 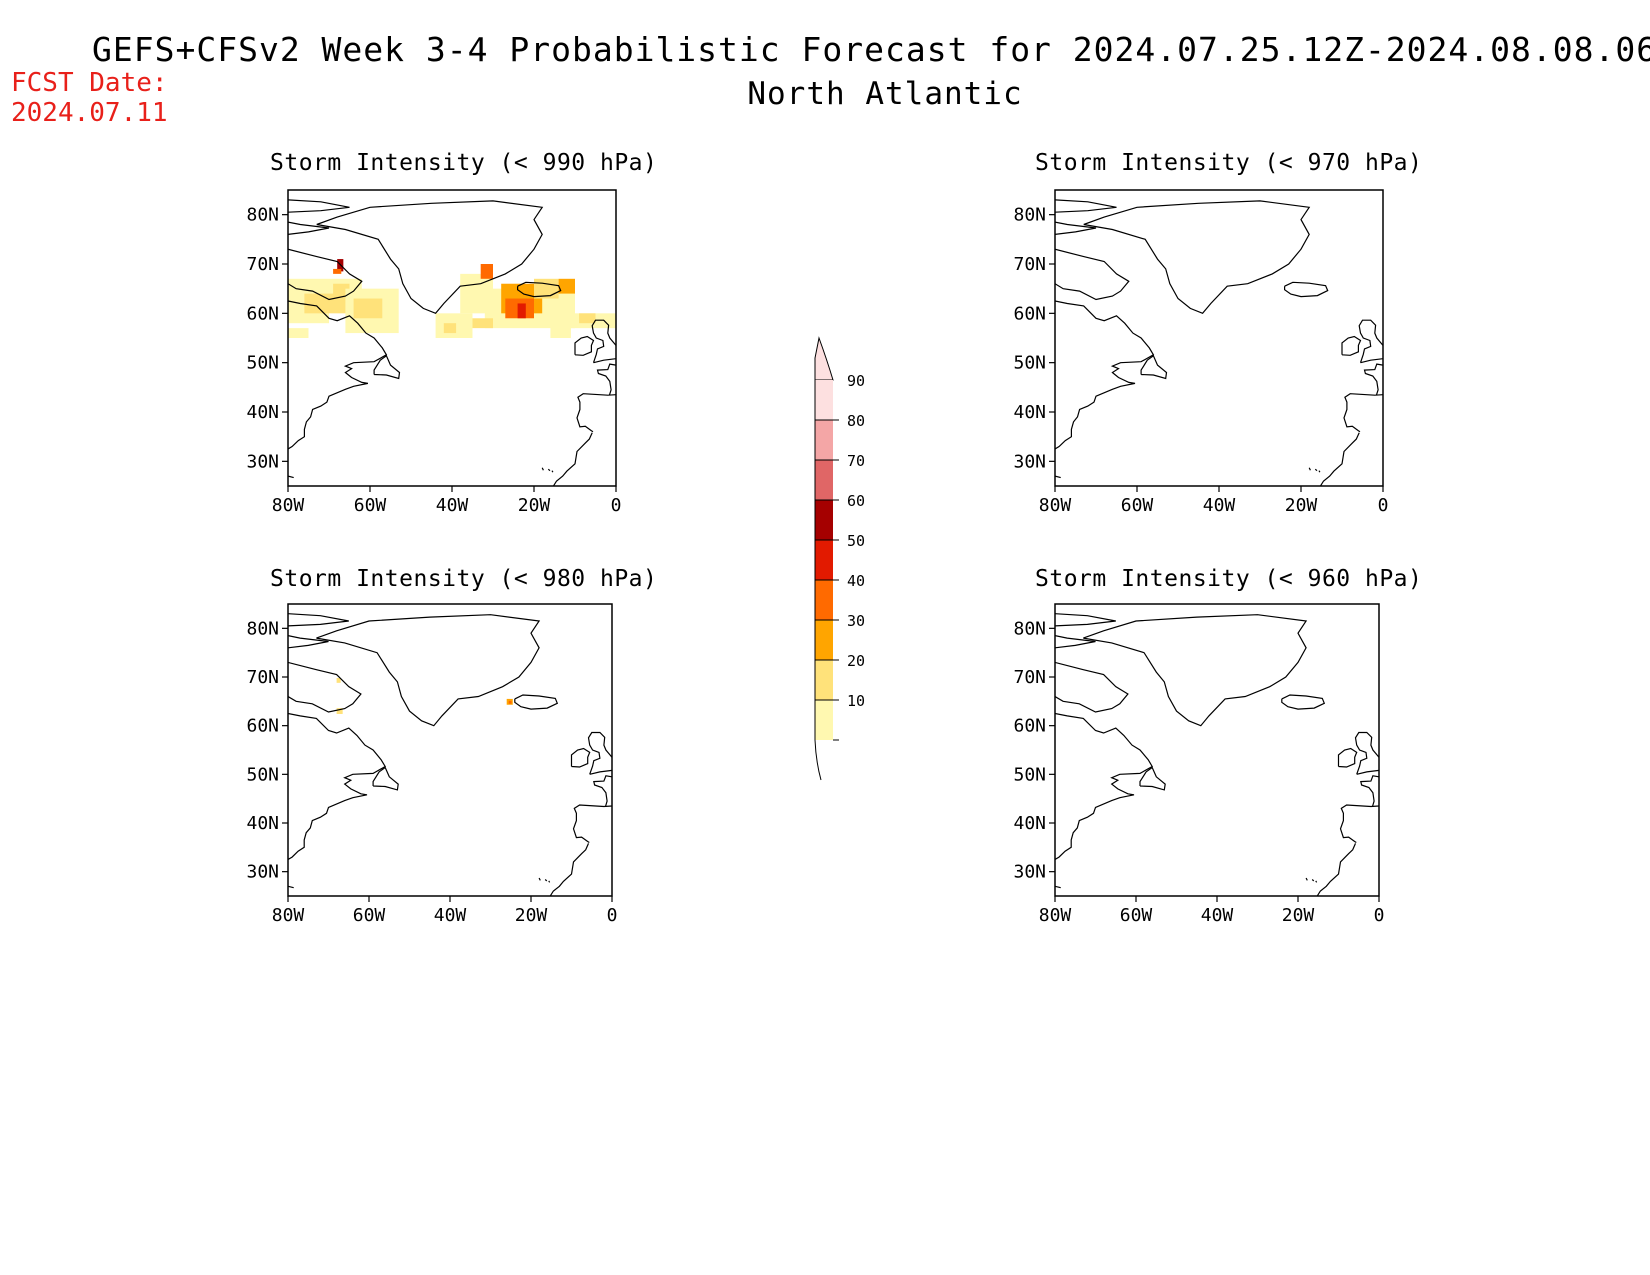 What do you see at coordinates (885, 94) in the screenshot?
I see `region-subtitle: North Atlantic` at bounding box center [885, 94].